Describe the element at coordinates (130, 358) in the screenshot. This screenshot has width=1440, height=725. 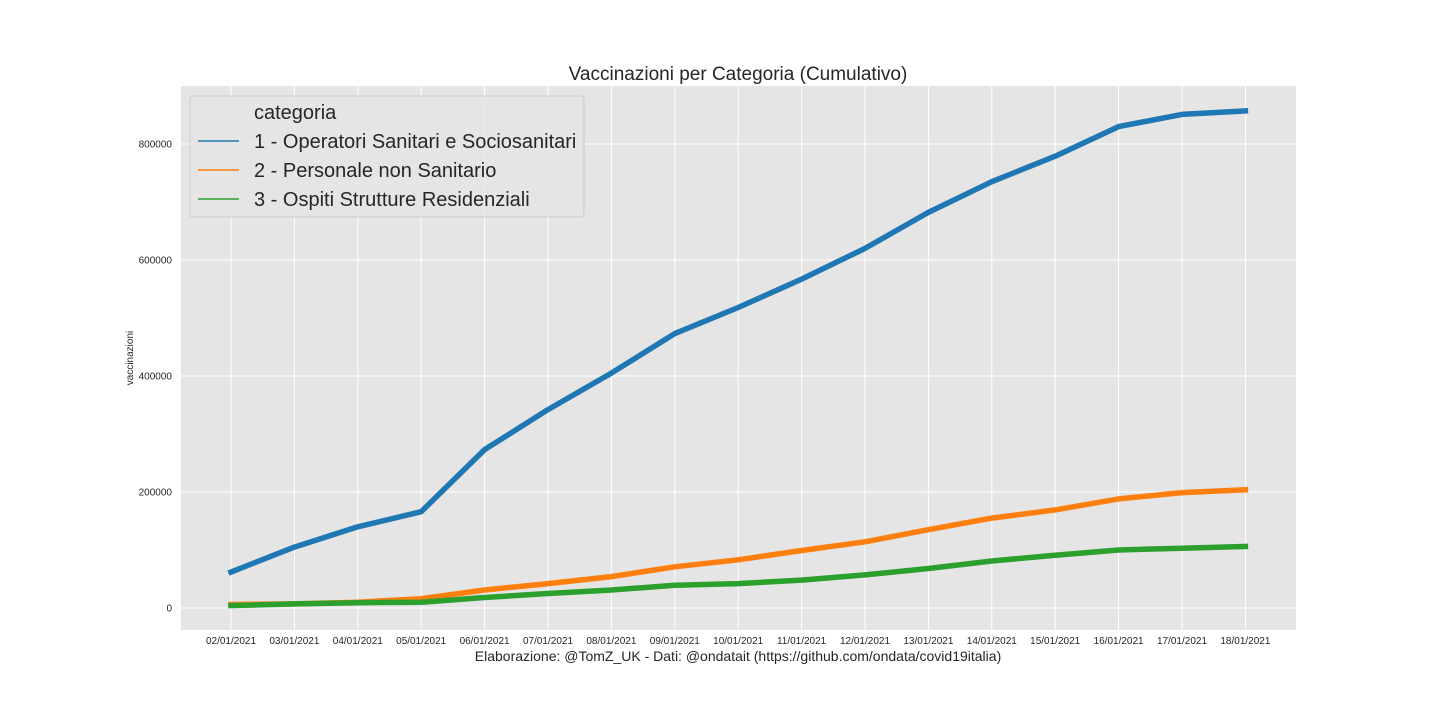
I see `y-axis-label: vaccinazioni` at that location.